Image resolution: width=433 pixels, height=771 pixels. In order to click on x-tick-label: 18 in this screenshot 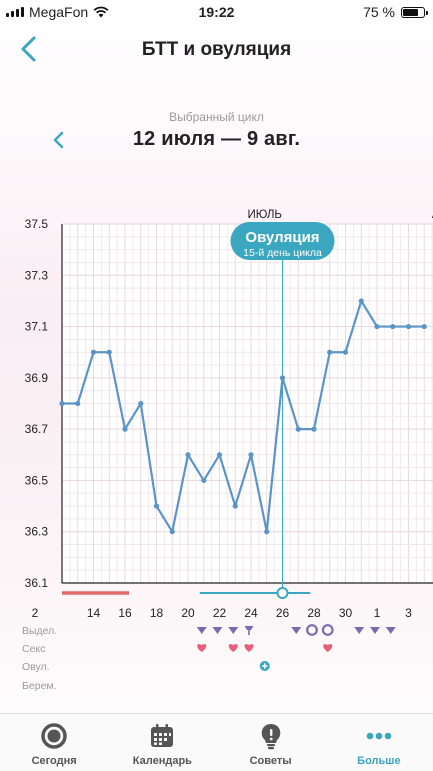, I will do `click(157, 613)`.